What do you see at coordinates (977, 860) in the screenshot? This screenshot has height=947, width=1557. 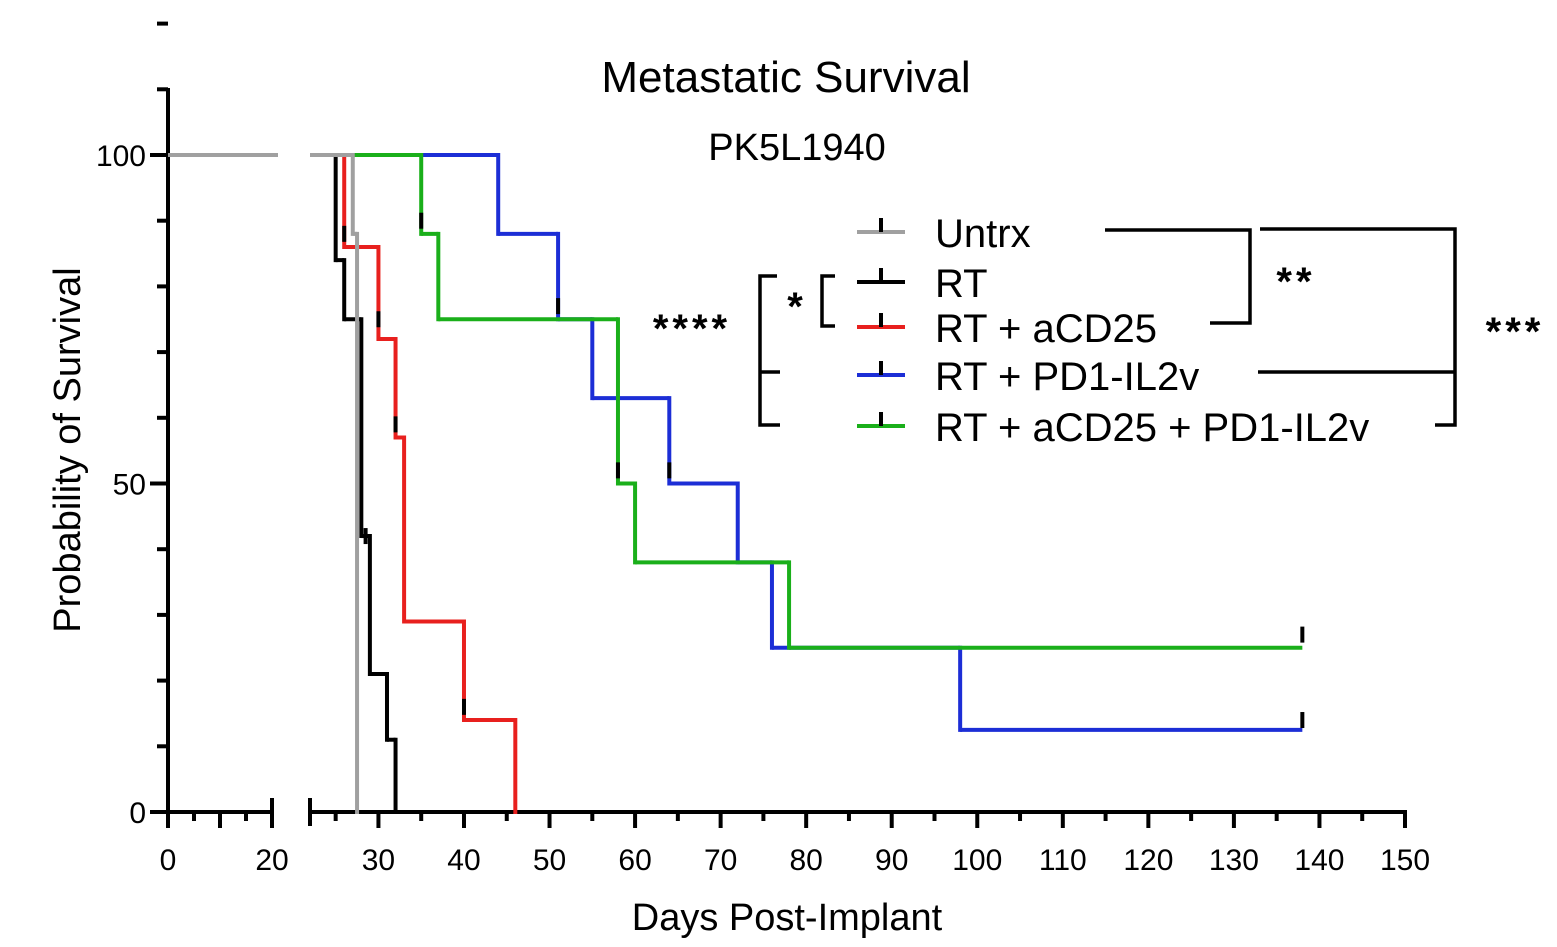 I see `x-tick-label: 100` at bounding box center [977, 860].